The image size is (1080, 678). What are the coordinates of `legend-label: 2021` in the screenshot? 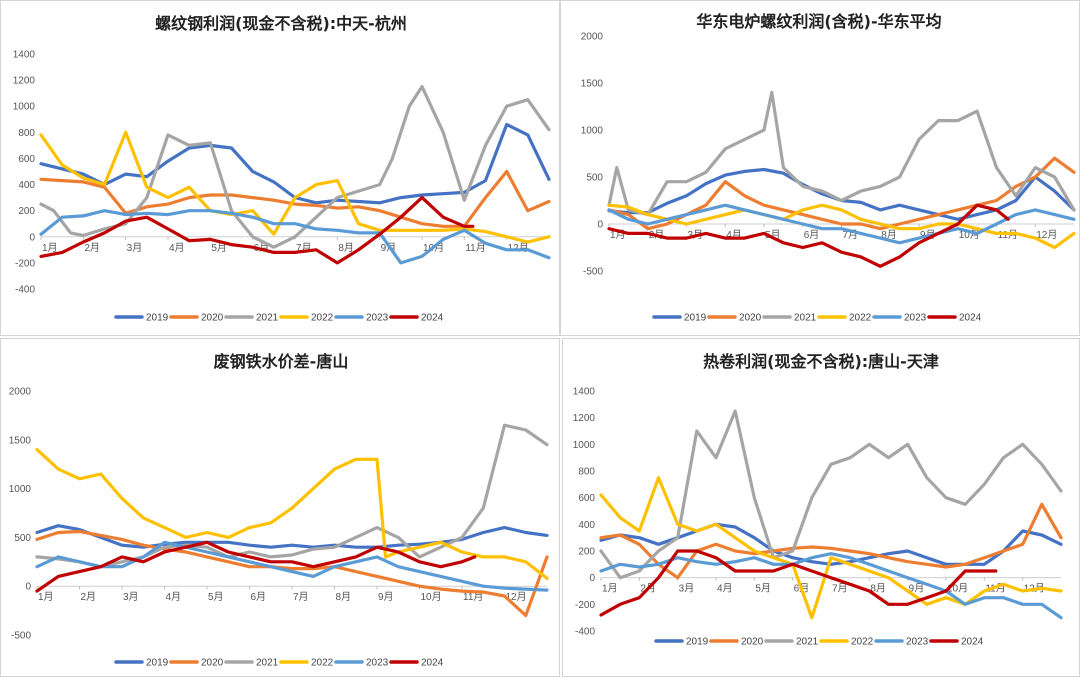 It's located at (267, 663).